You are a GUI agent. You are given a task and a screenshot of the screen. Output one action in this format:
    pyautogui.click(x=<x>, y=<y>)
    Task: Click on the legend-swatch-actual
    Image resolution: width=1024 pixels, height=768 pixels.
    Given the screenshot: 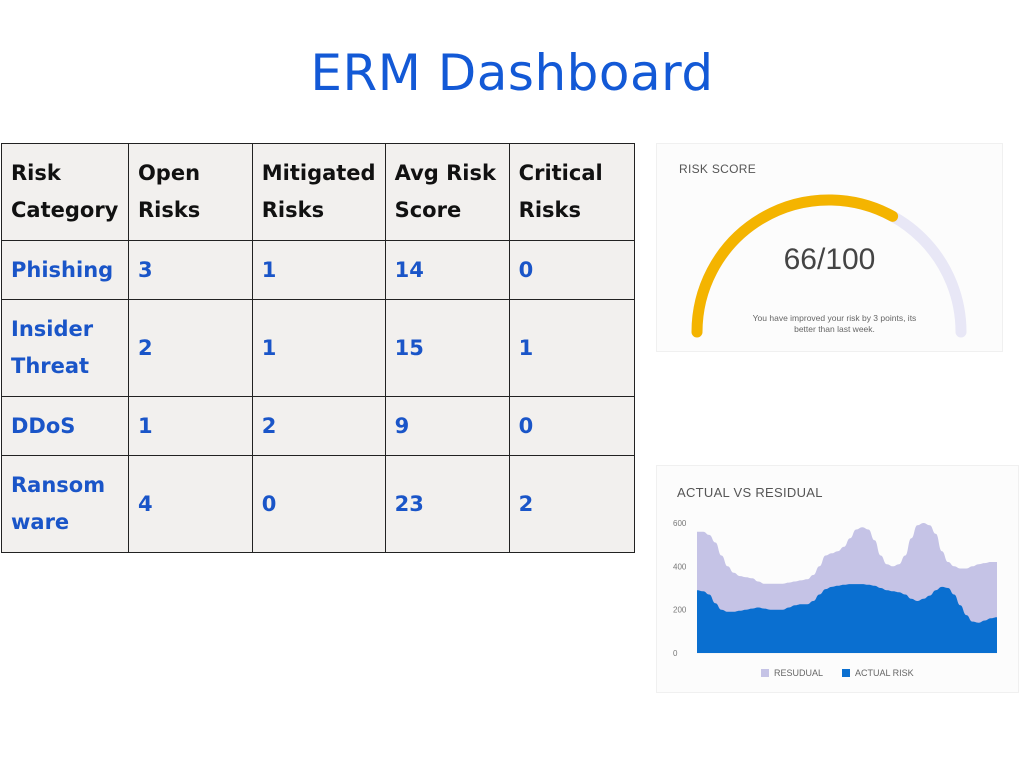 What is the action you would take?
    pyautogui.click(x=846, y=673)
    